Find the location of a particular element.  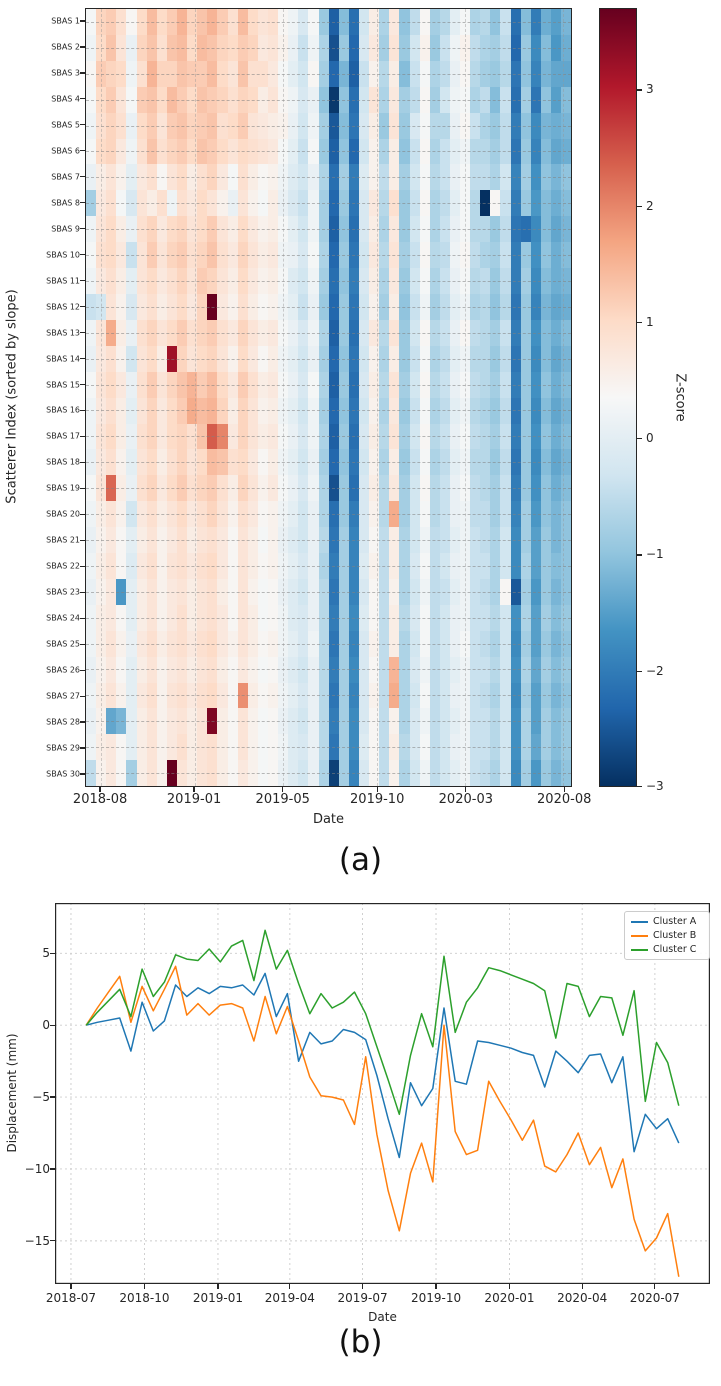

heatmap-y-tick-mark is located at coordinates (82, 384).